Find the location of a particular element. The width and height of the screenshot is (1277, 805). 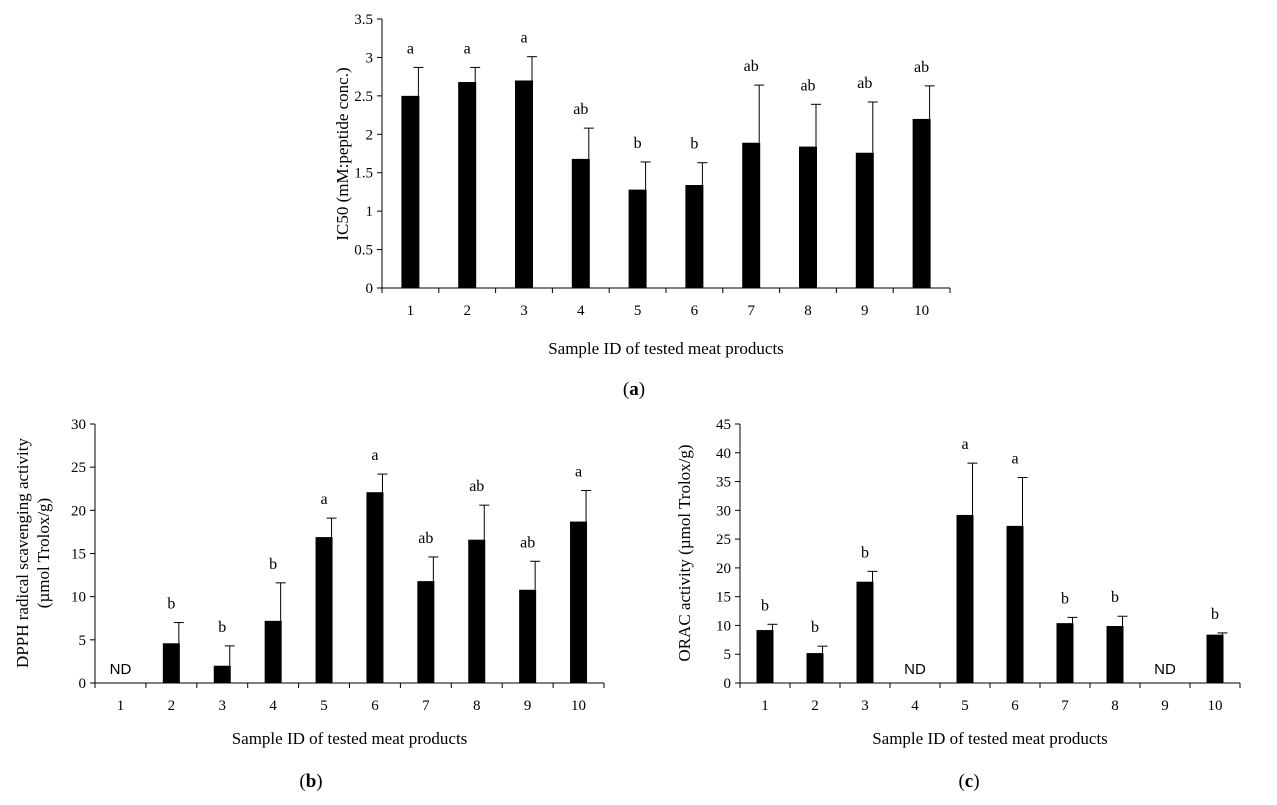

chart3-y-tick-label: 0 is located at coordinates (728, 684).